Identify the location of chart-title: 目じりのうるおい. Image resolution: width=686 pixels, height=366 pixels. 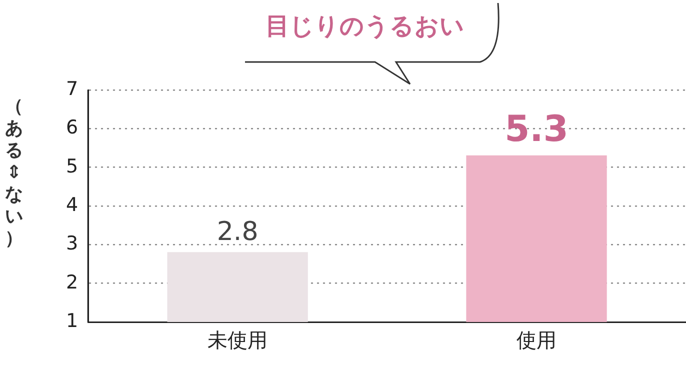
(365, 26).